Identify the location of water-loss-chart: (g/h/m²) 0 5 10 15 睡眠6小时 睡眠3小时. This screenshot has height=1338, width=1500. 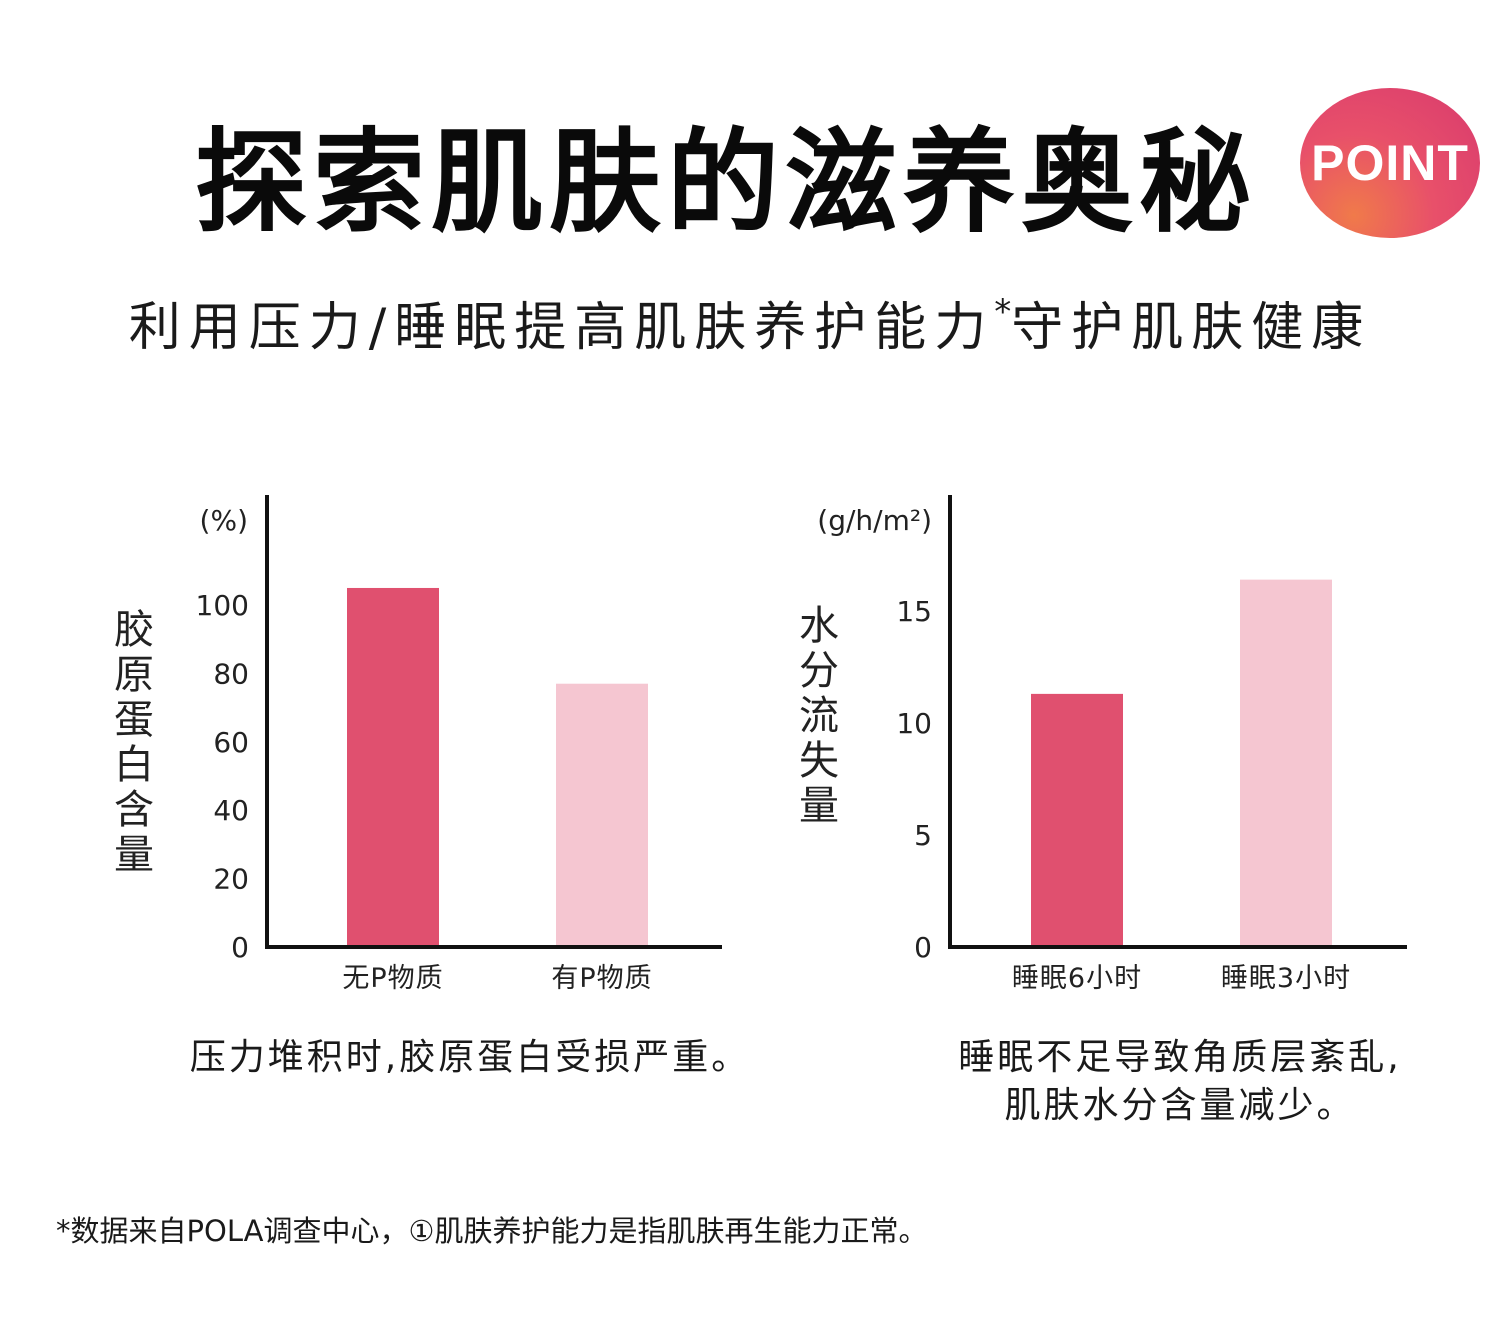
(1112, 744).